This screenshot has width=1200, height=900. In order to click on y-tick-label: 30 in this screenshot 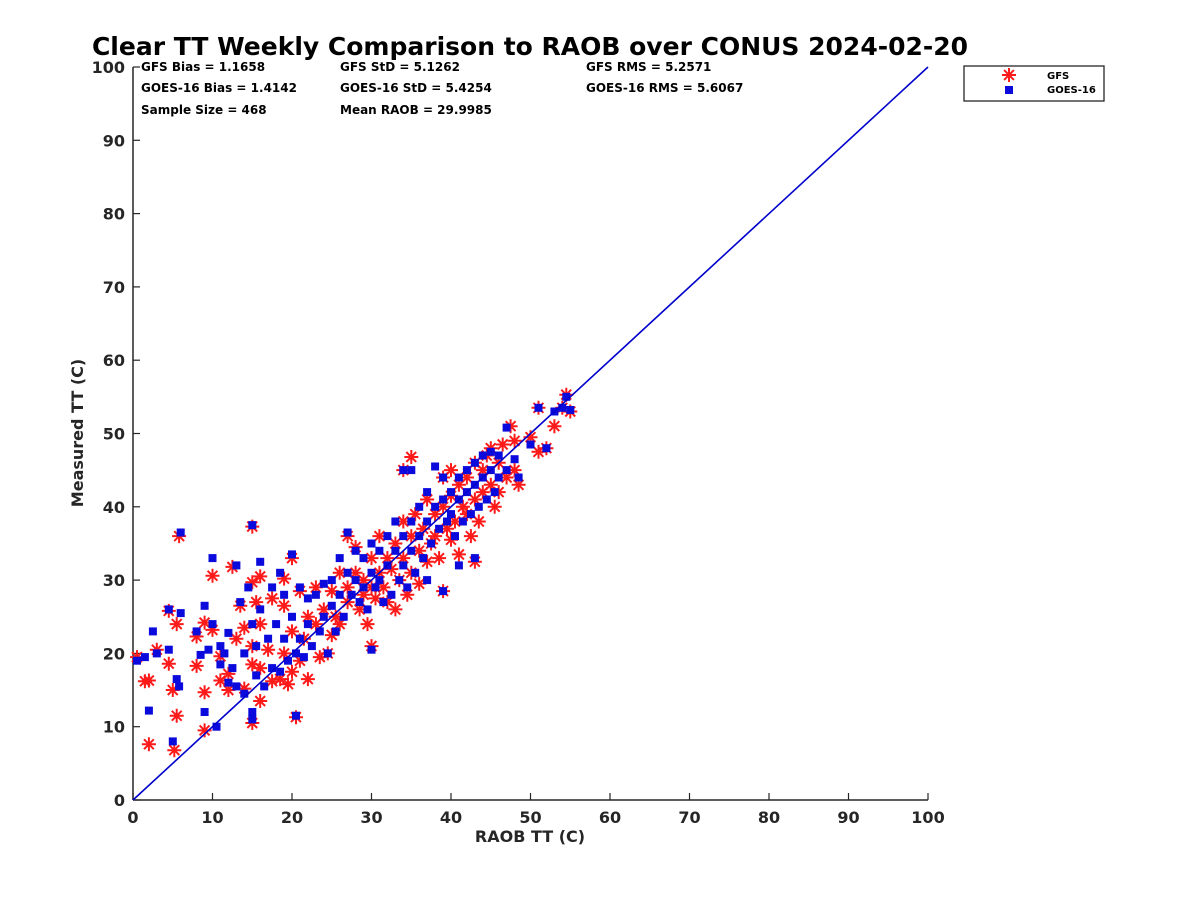, I will do `click(114, 580)`.